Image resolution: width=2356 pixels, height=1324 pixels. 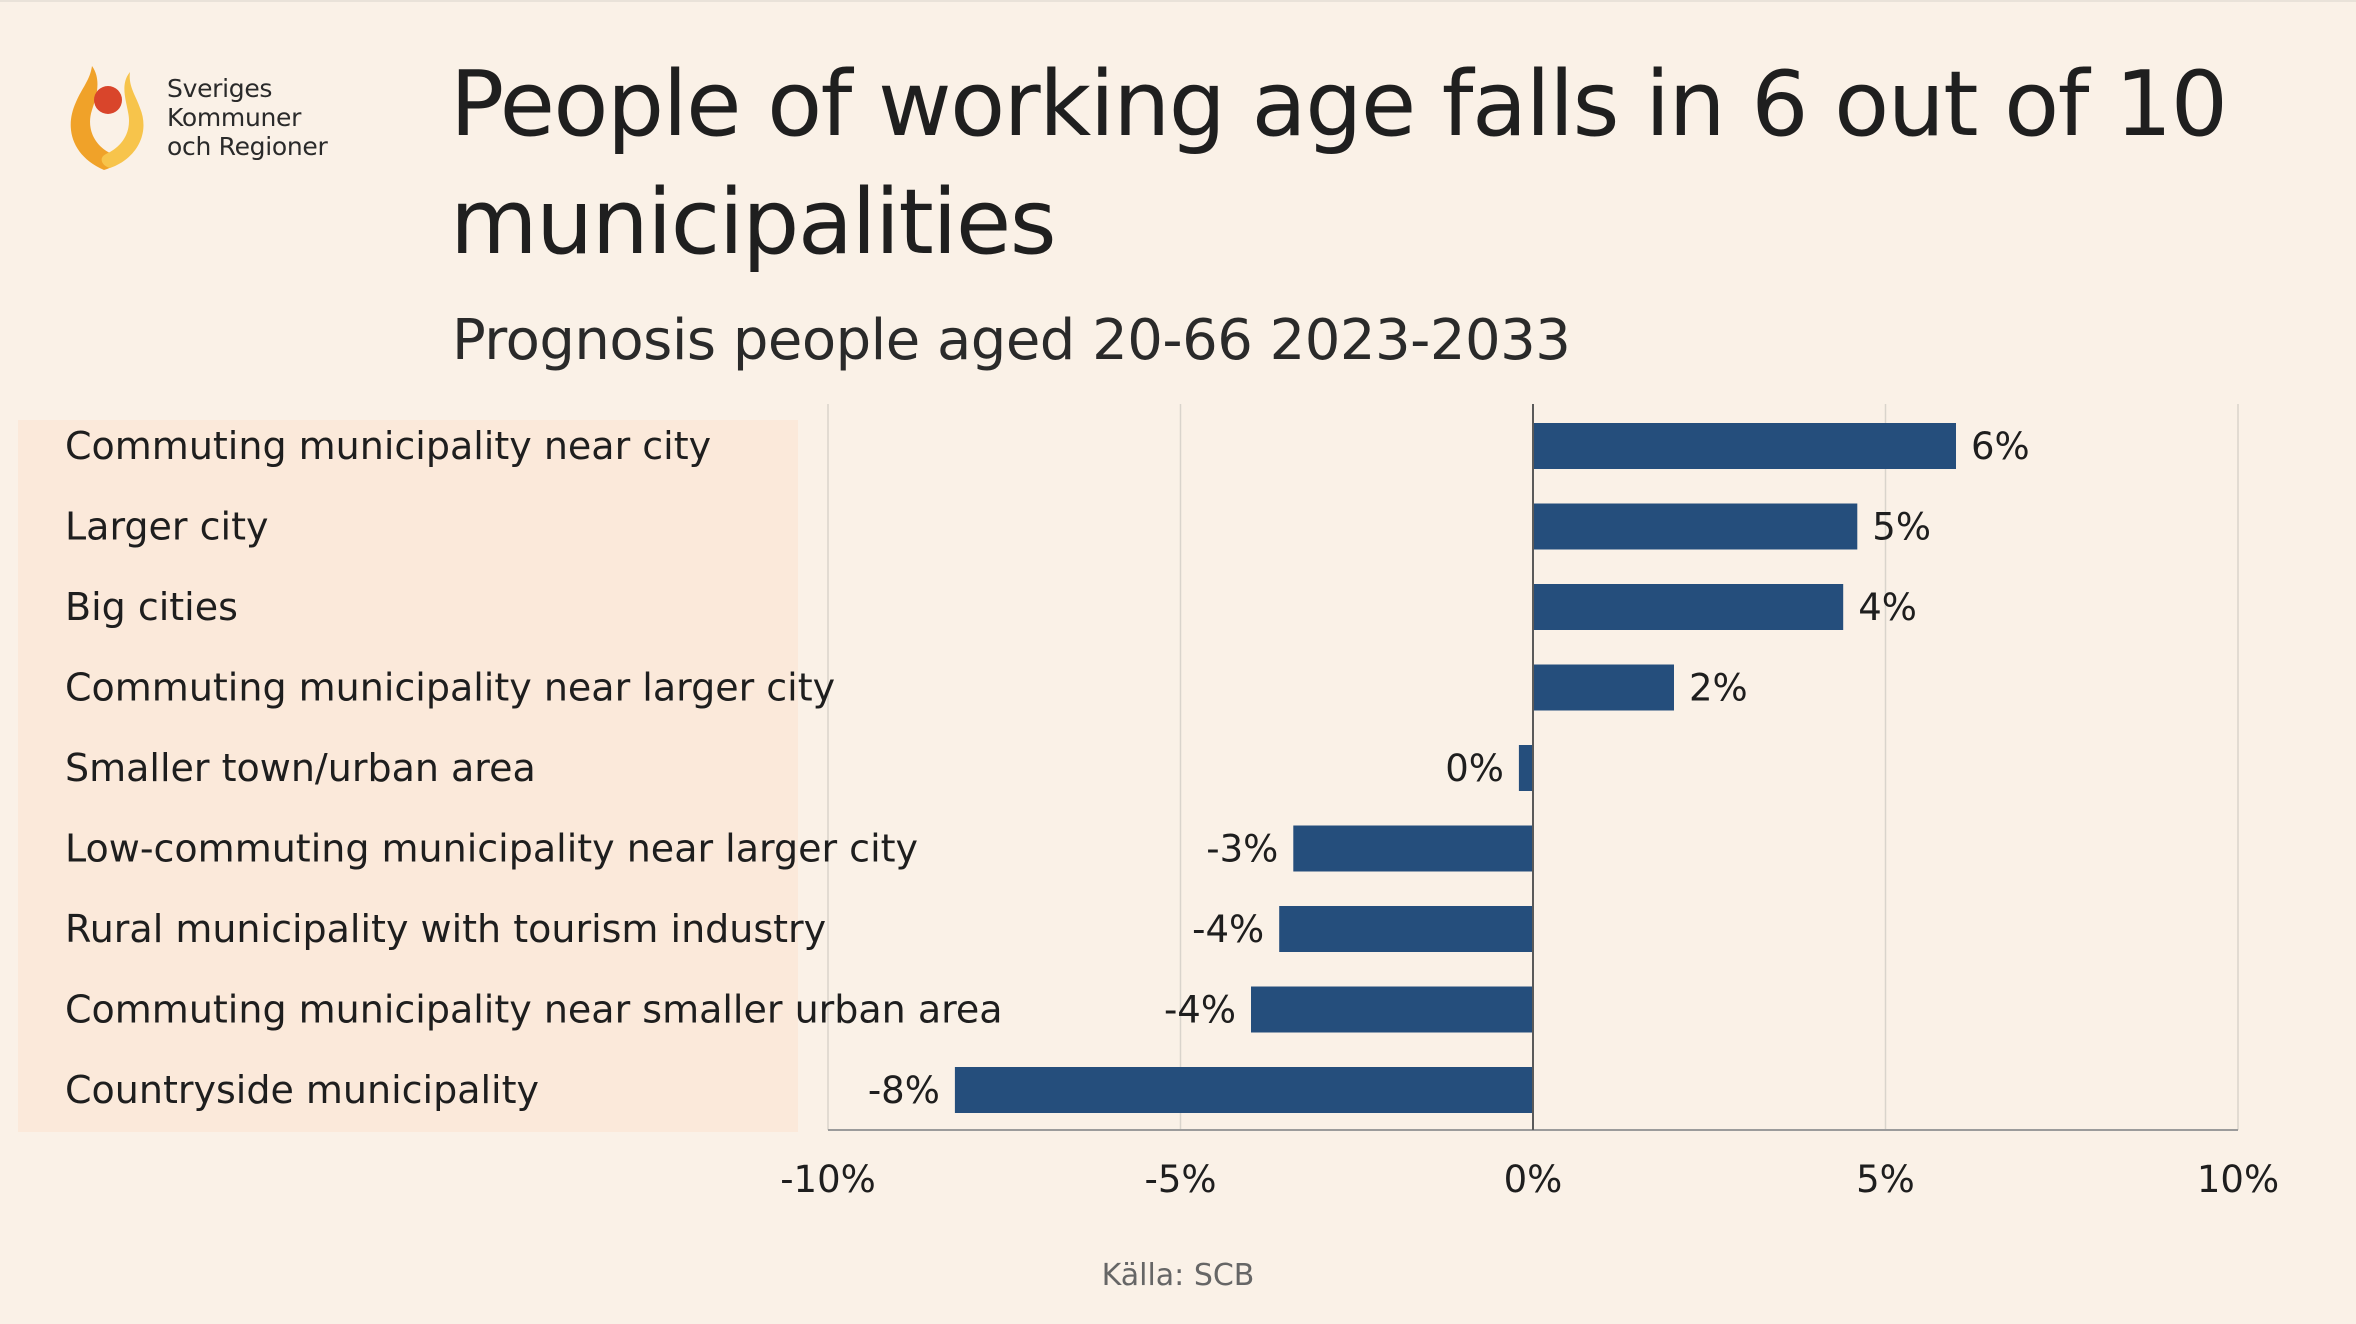 I want to click on category-label: Larger city, so click(x=166, y=527).